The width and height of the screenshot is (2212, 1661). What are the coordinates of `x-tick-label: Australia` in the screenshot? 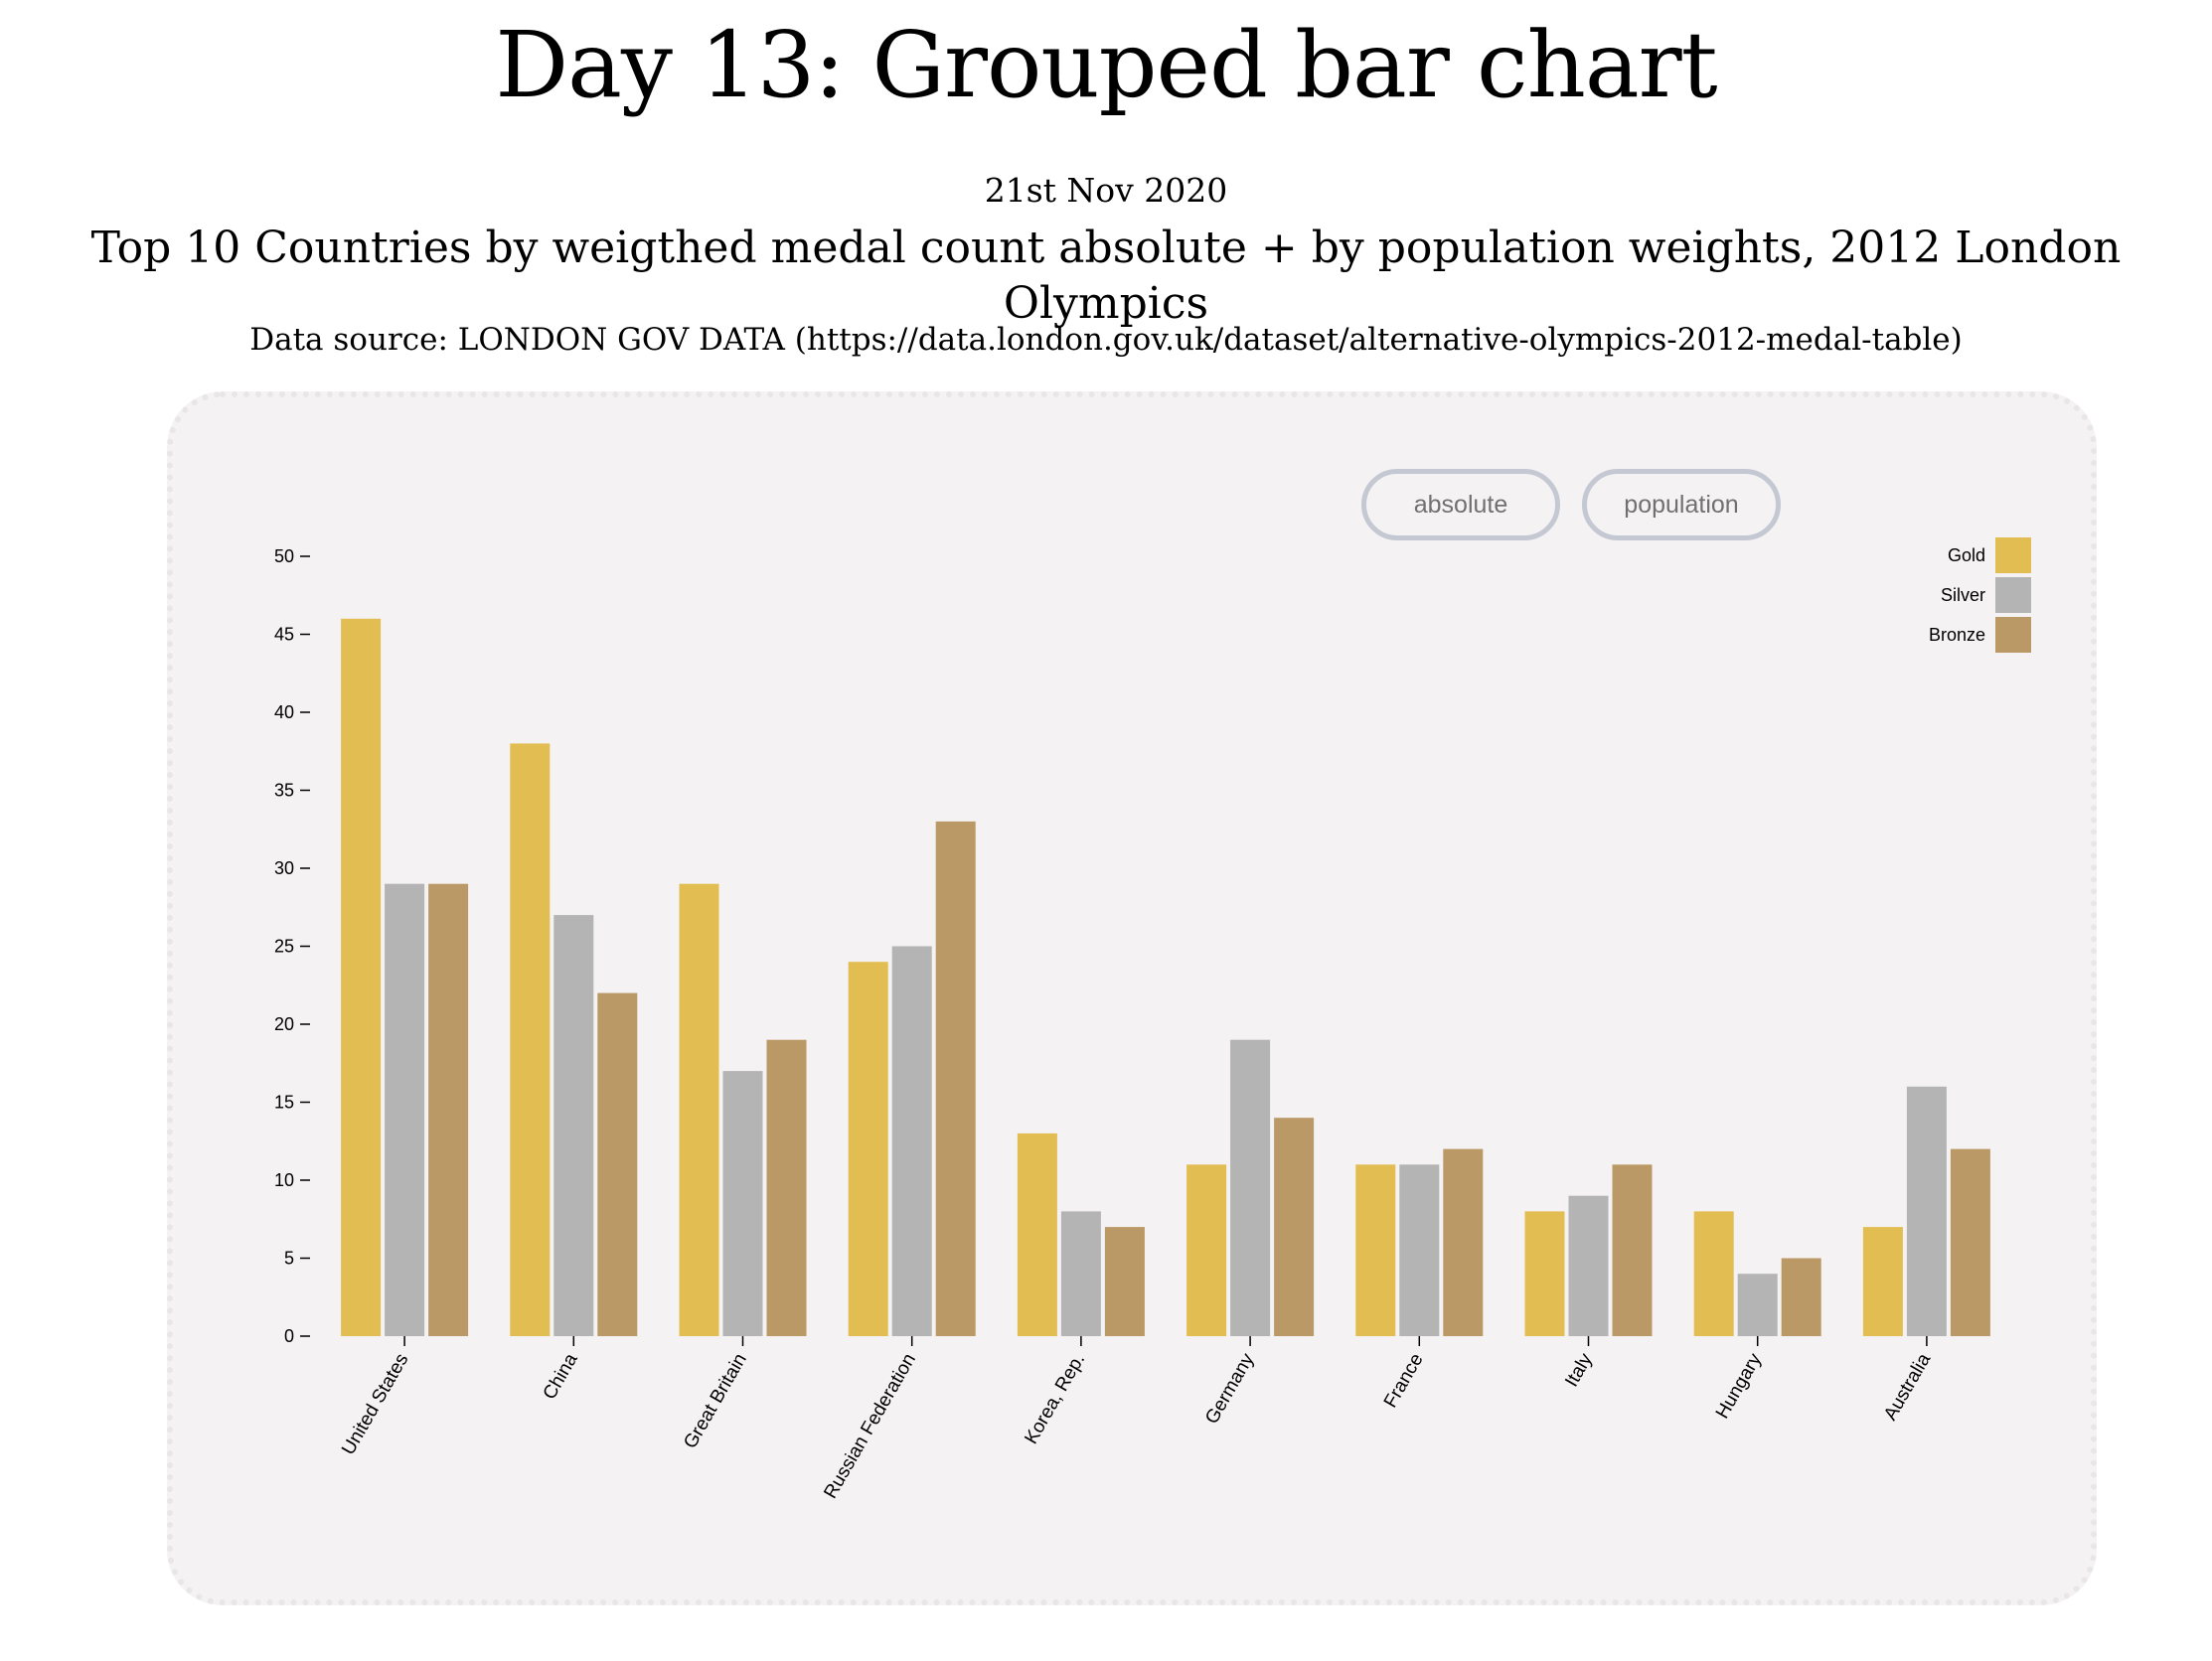 It's located at (1907, 1387).